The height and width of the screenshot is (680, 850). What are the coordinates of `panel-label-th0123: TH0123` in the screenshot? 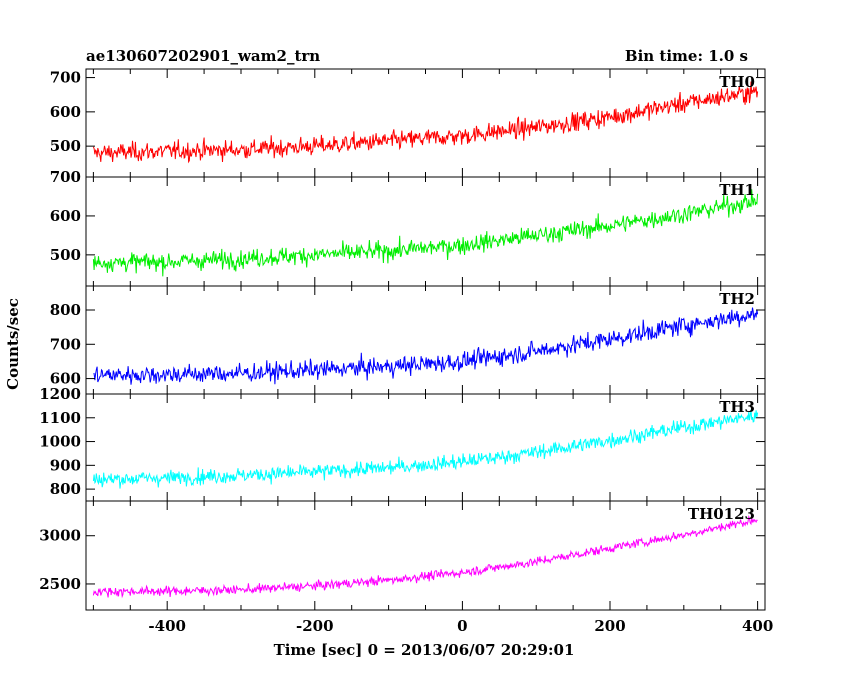 It's located at (721, 514).